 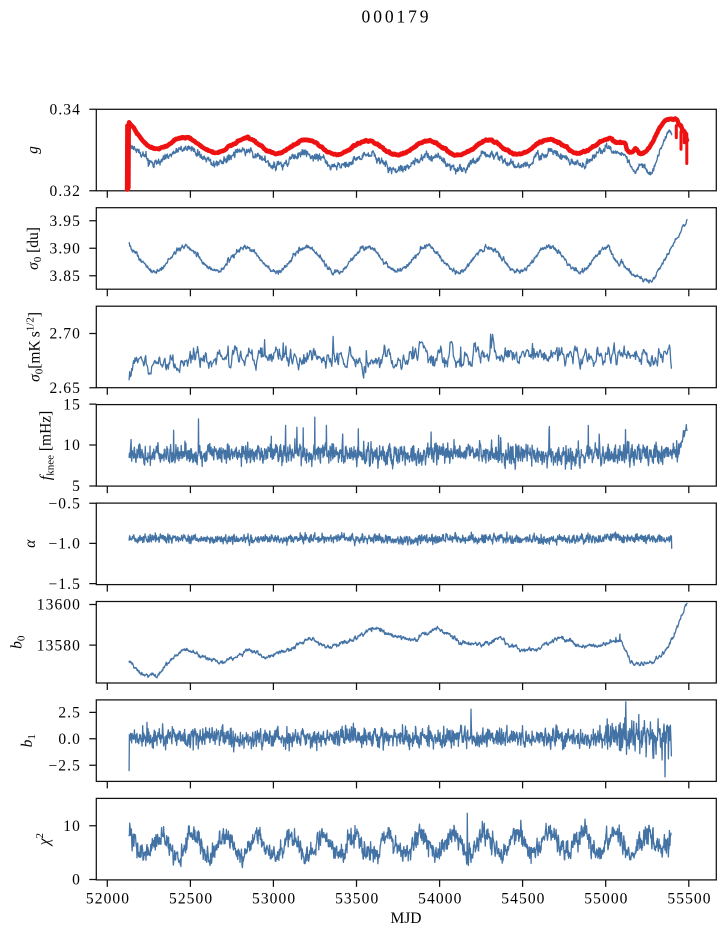 I want to click on svg-text: −0.5, so click(x=64, y=503).